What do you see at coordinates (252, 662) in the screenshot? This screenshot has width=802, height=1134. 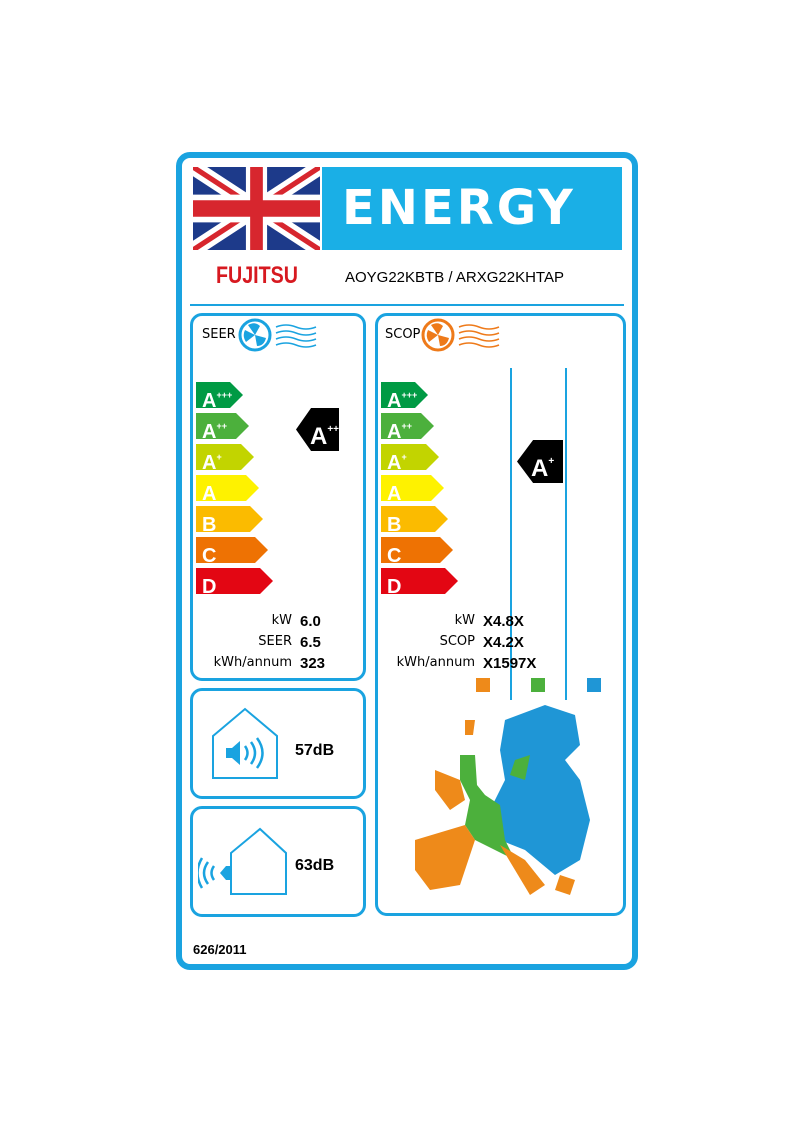 I see `seer-row-label: kWh/annum` at bounding box center [252, 662].